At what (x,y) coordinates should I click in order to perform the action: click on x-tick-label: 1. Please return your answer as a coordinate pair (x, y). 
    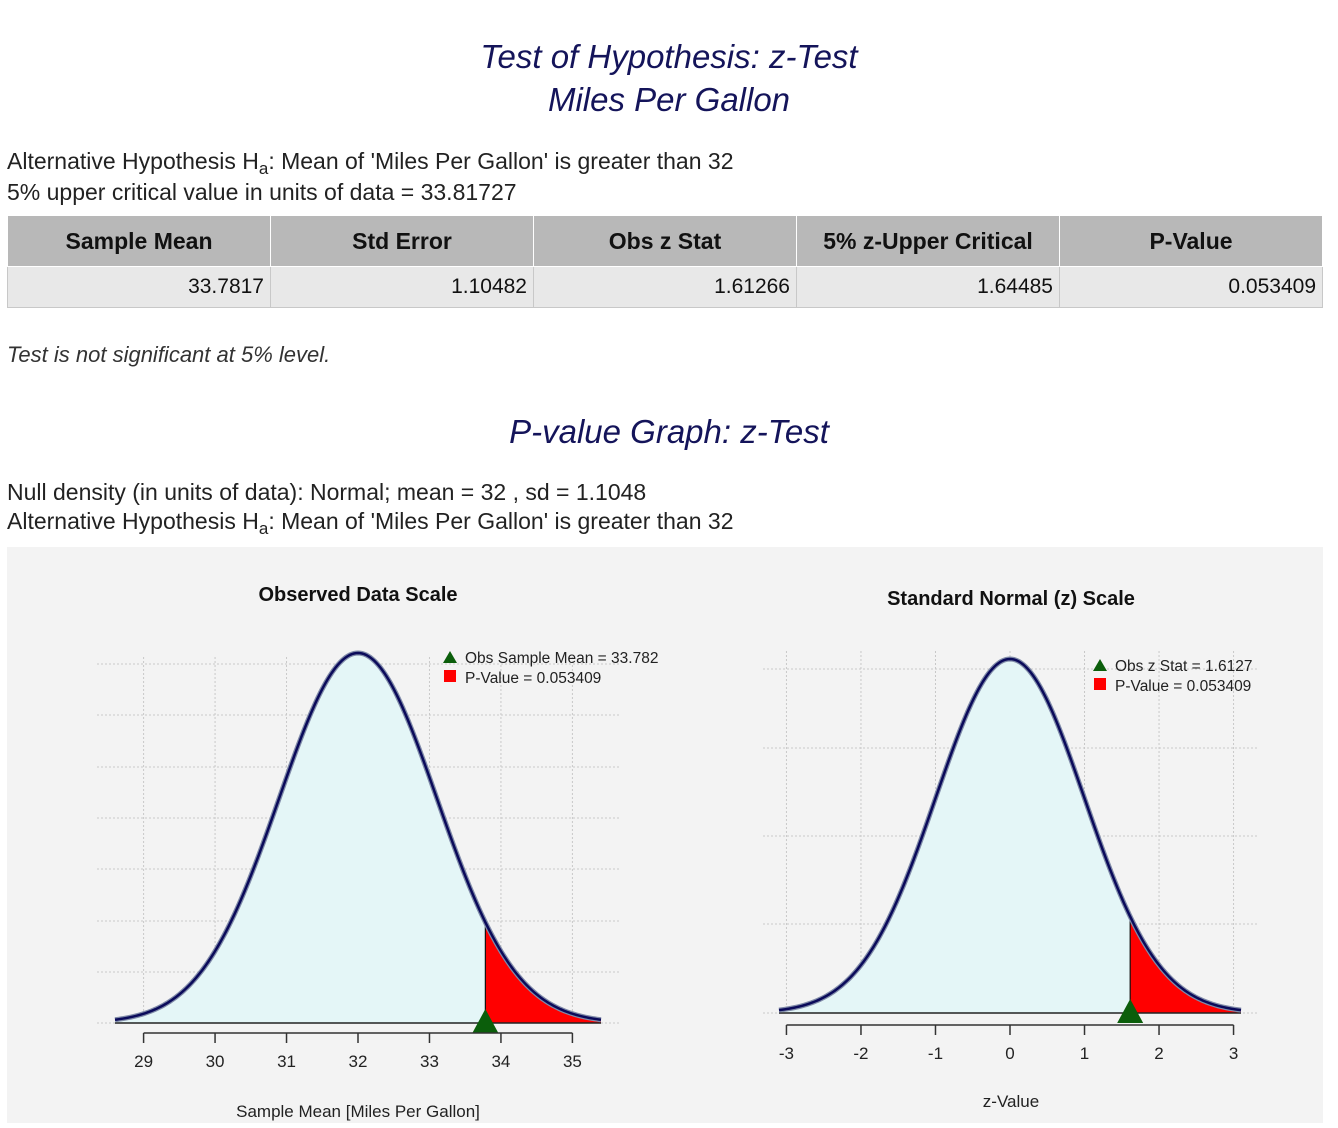
    Looking at the image, I should click on (1084, 1053).